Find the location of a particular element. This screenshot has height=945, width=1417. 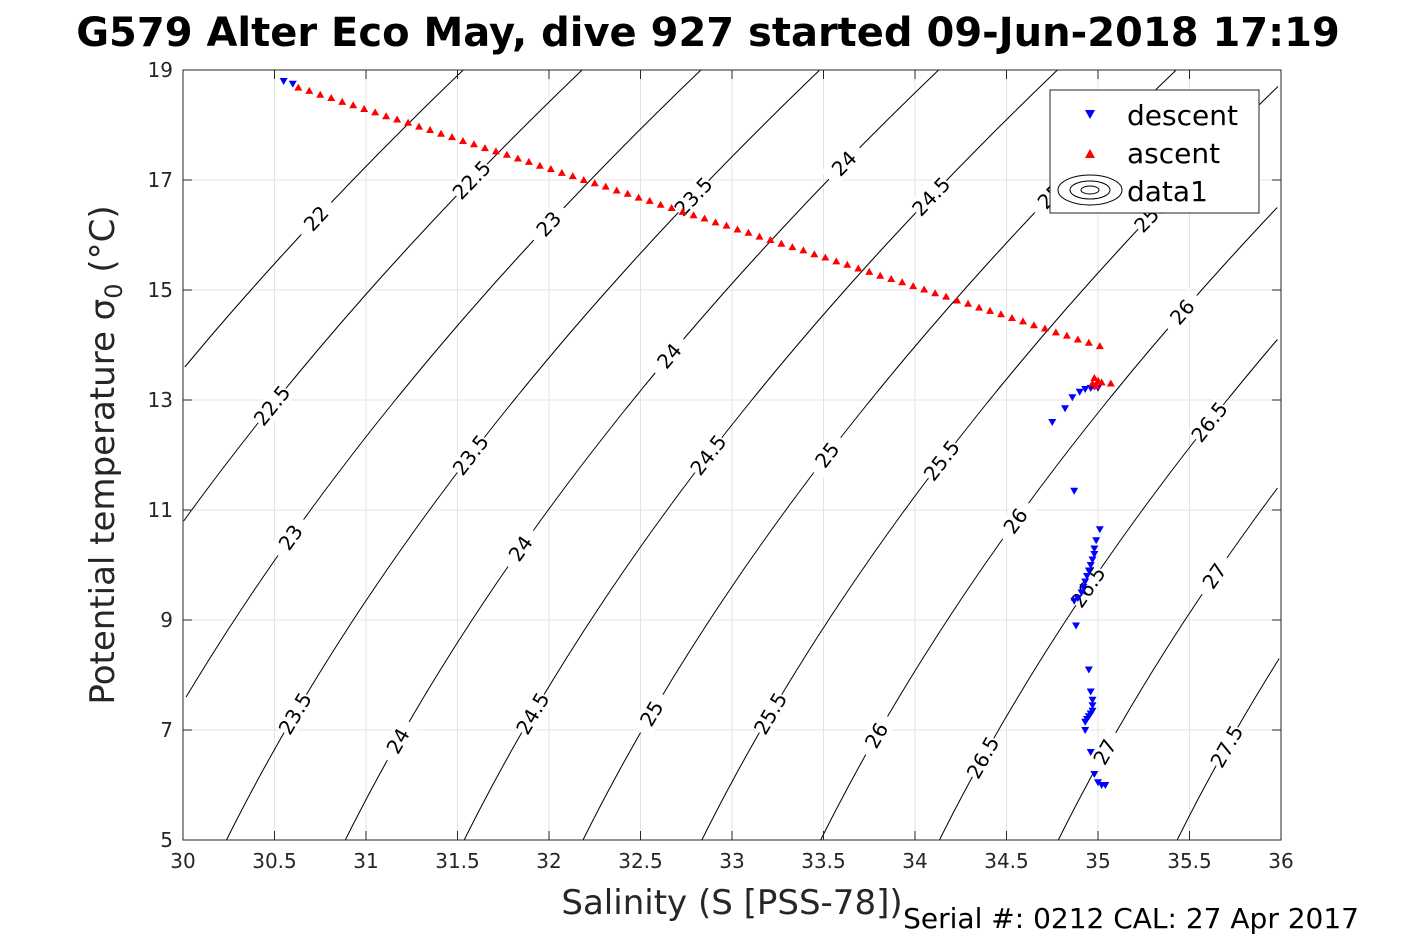

x-tick-label: 33.5 is located at coordinates (823, 861).